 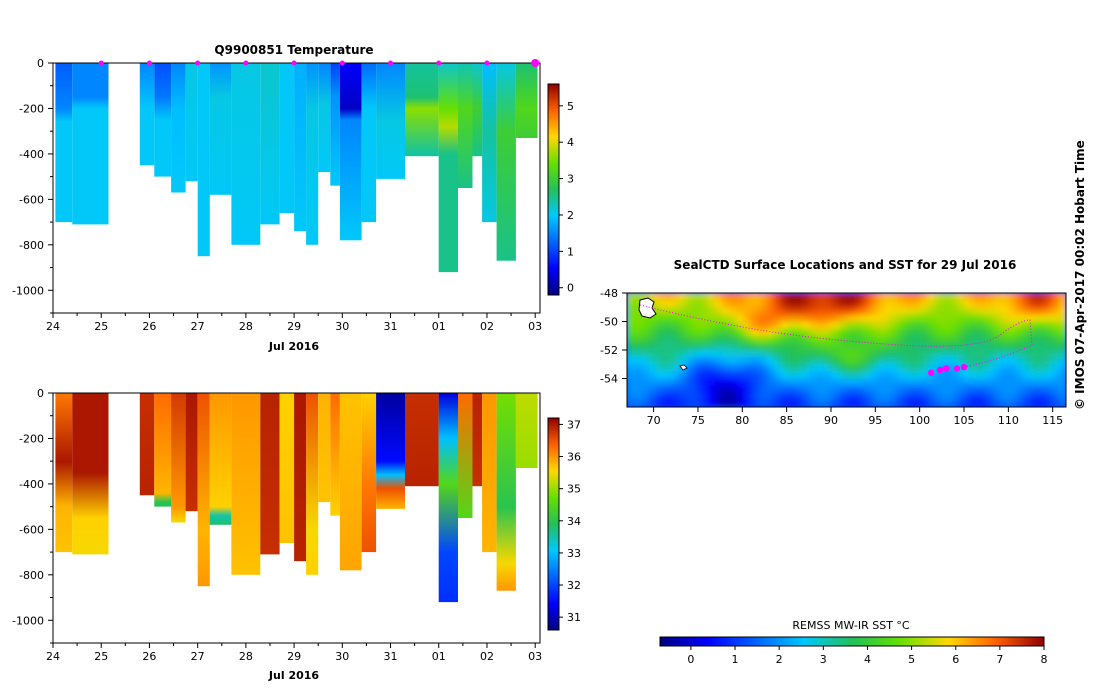 I want to click on map-x-tick-label: 70, so click(x=654, y=420).